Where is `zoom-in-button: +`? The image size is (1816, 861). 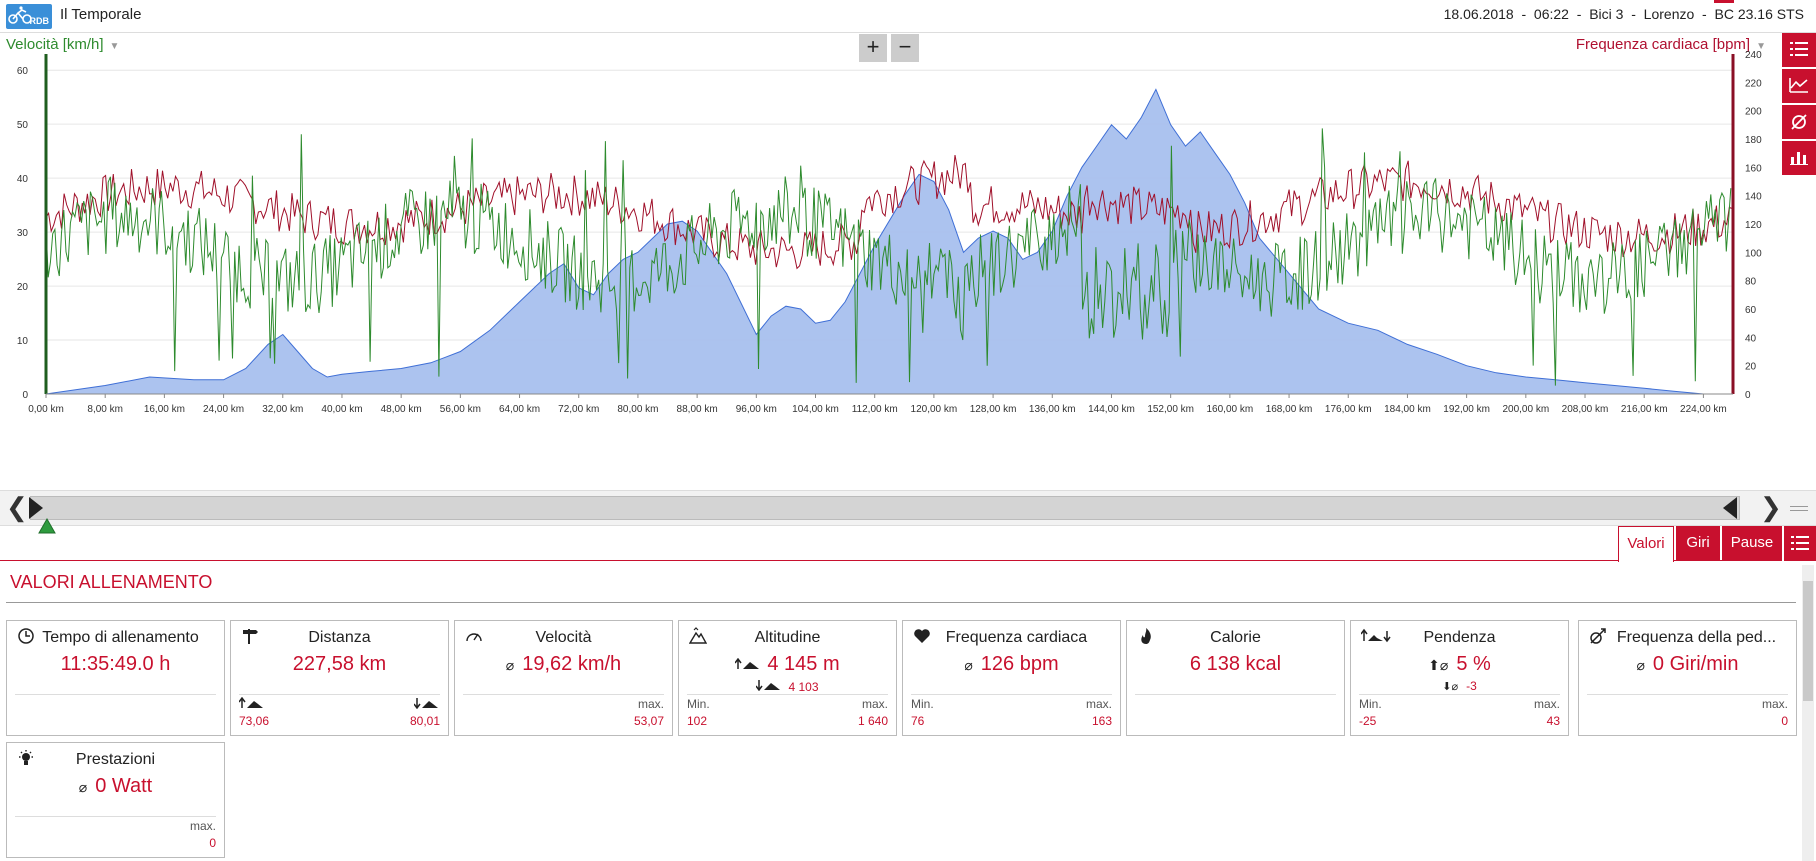
zoom-in-button: + is located at coordinates (873, 48).